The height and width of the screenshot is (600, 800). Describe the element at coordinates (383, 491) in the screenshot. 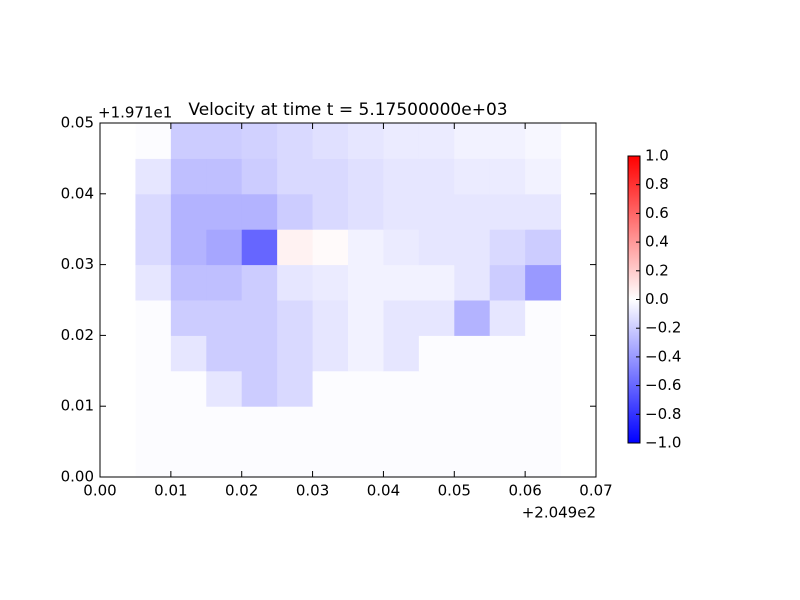

I see `x-tick-label: 0.04` at that location.